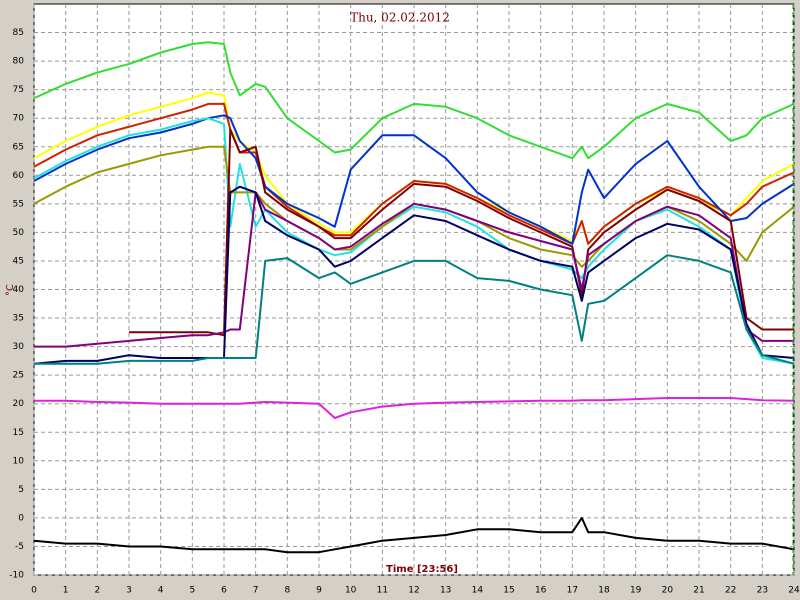  I want to click on x-tick-label: 8, so click(287, 591).